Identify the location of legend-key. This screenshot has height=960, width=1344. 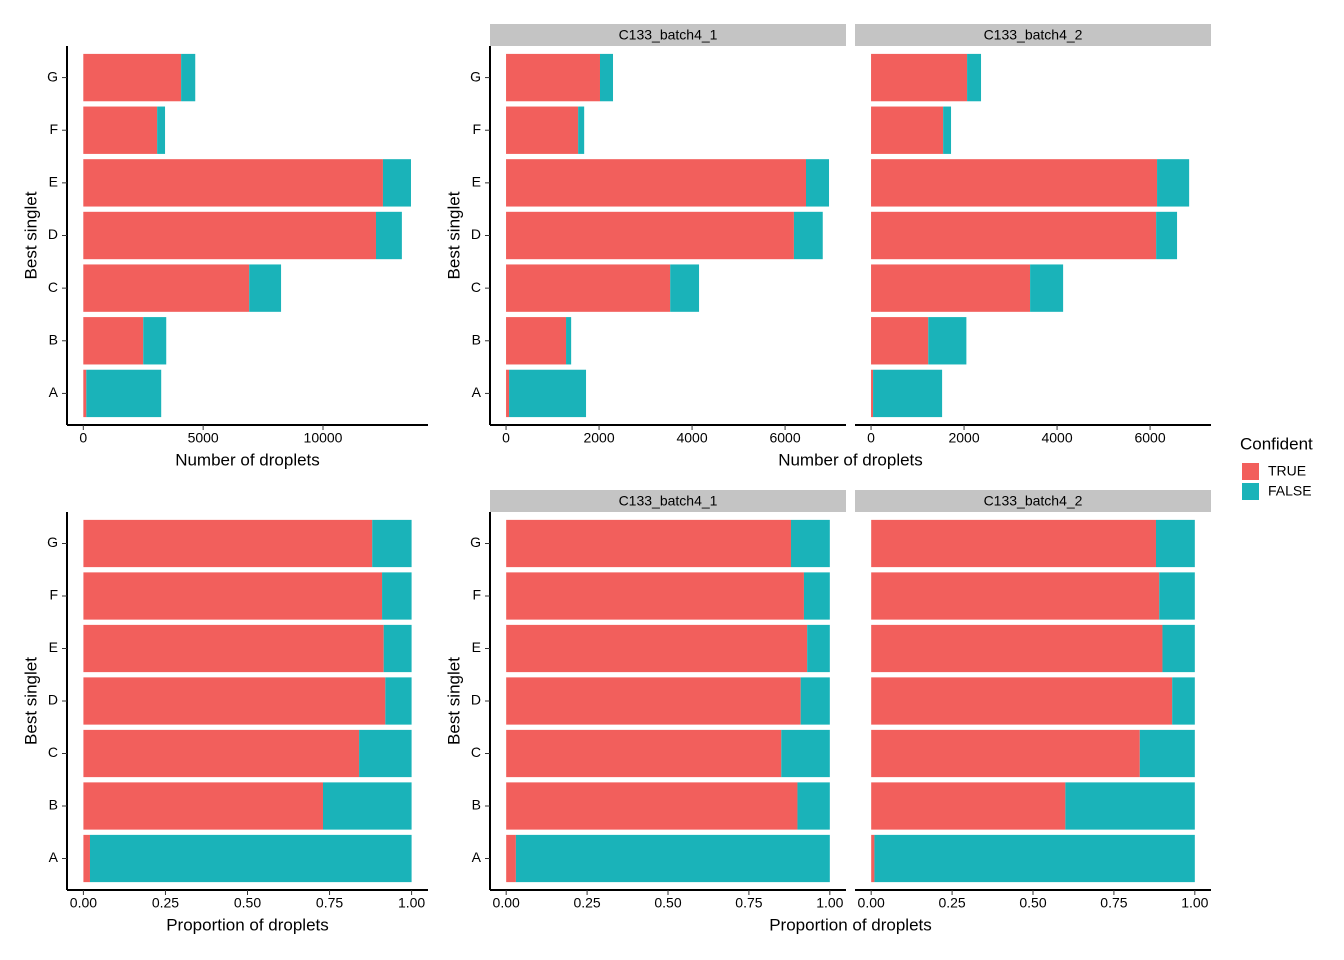
(1250, 471).